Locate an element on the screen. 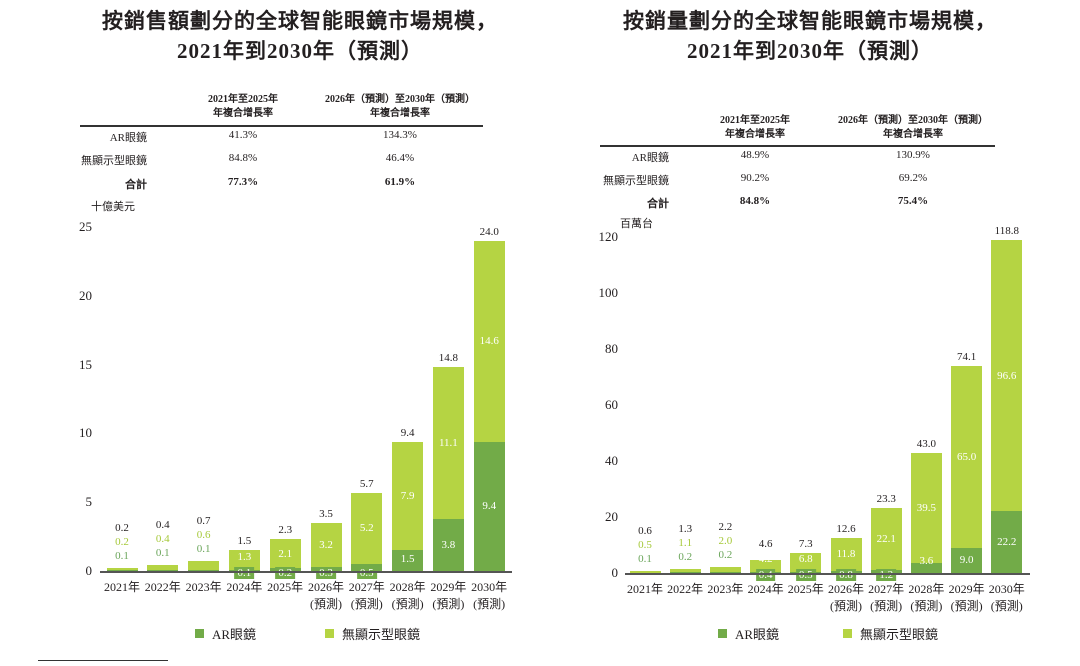  total-label: 0.2 is located at coordinates (122, 528).